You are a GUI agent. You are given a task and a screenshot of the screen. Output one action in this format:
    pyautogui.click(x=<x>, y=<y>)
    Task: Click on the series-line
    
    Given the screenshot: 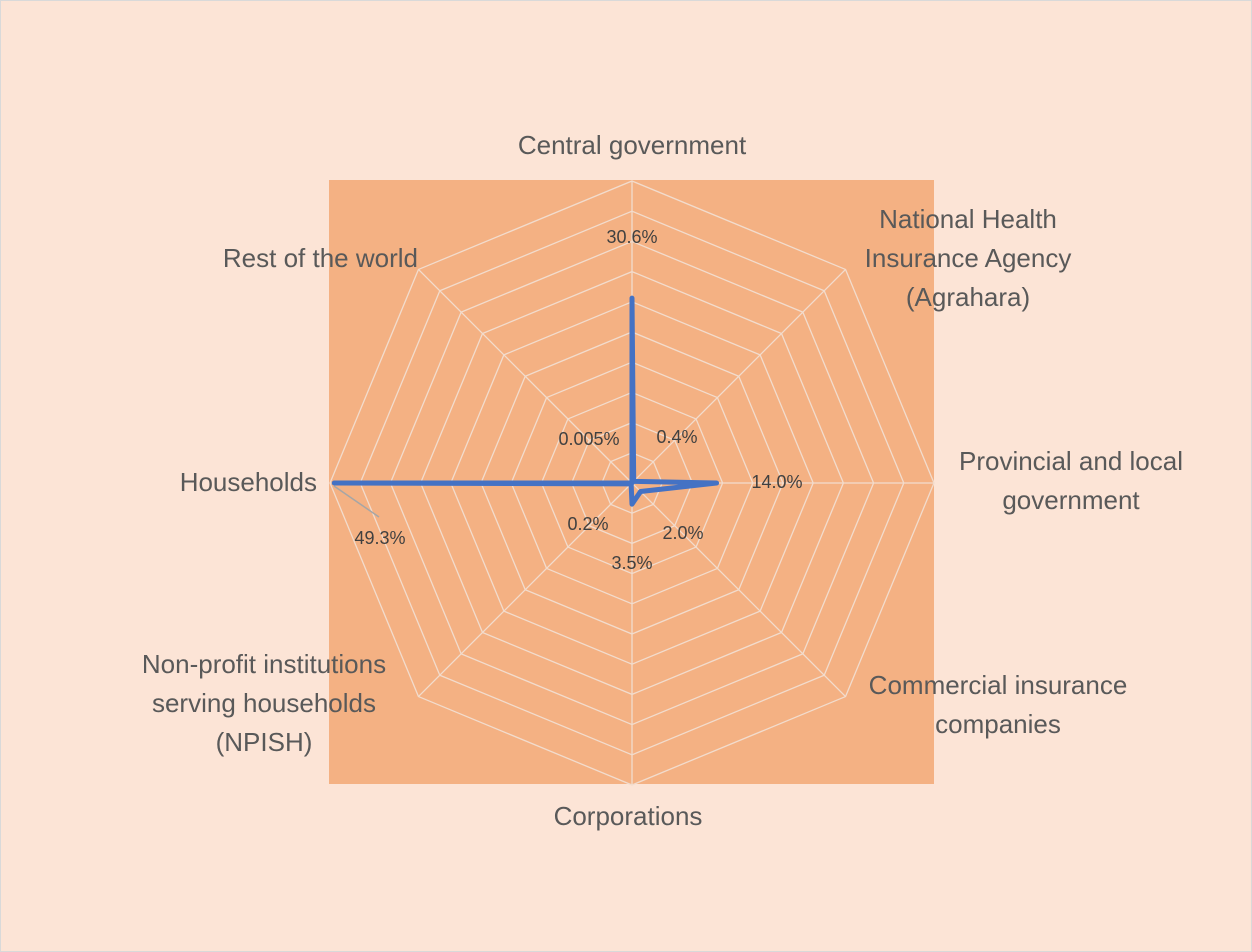 What is the action you would take?
    pyautogui.click(x=525, y=401)
    